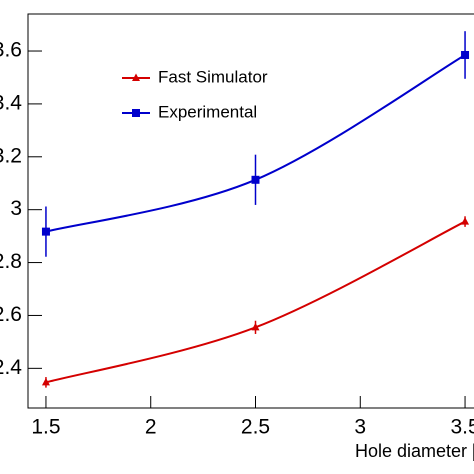  Describe the element at coordinates (11, 261) in the screenshot. I see `y-tick-label: 2.8` at that location.